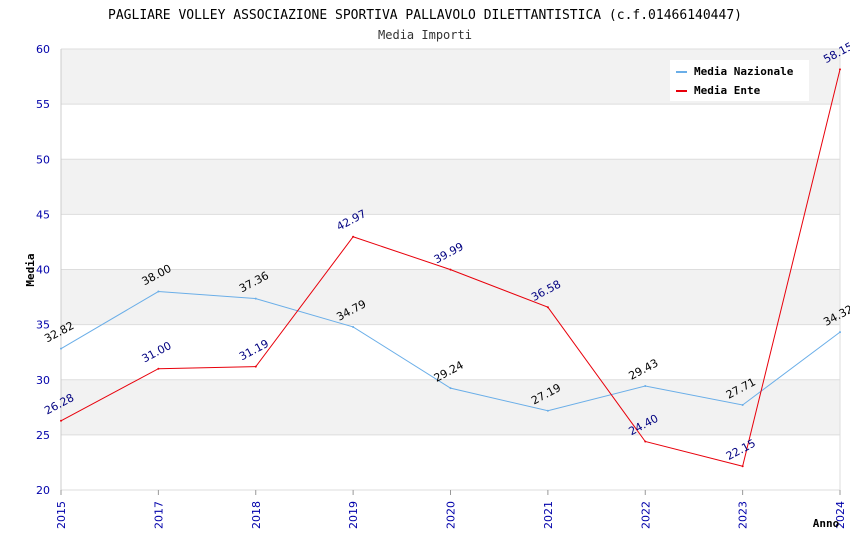  I want to click on y-axis-label: Media, so click(30, 269).